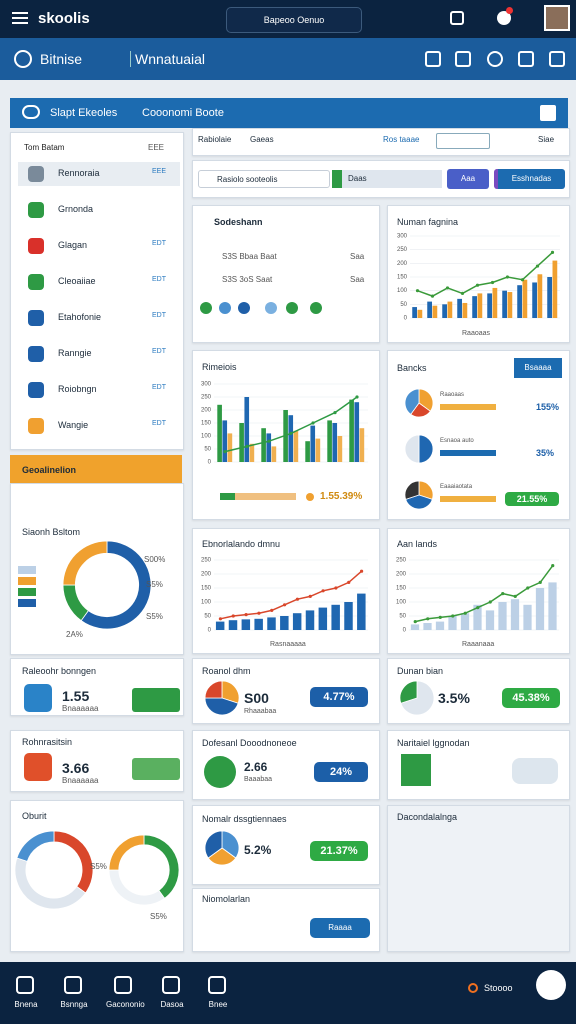 The width and height of the screenshot is (576, 1024). I want to click on button: Bsaaaa, so click(538, 368).